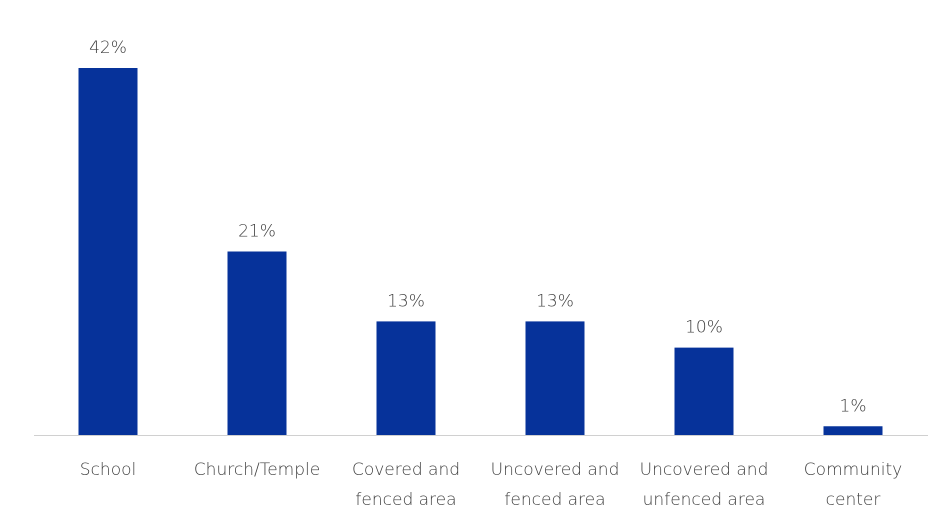 This screenshot has width=928, height=515. Describe the element at coordinates (704, 500) in the screenshot. I see `category-label-4-line-1: unfenced area` at that location.